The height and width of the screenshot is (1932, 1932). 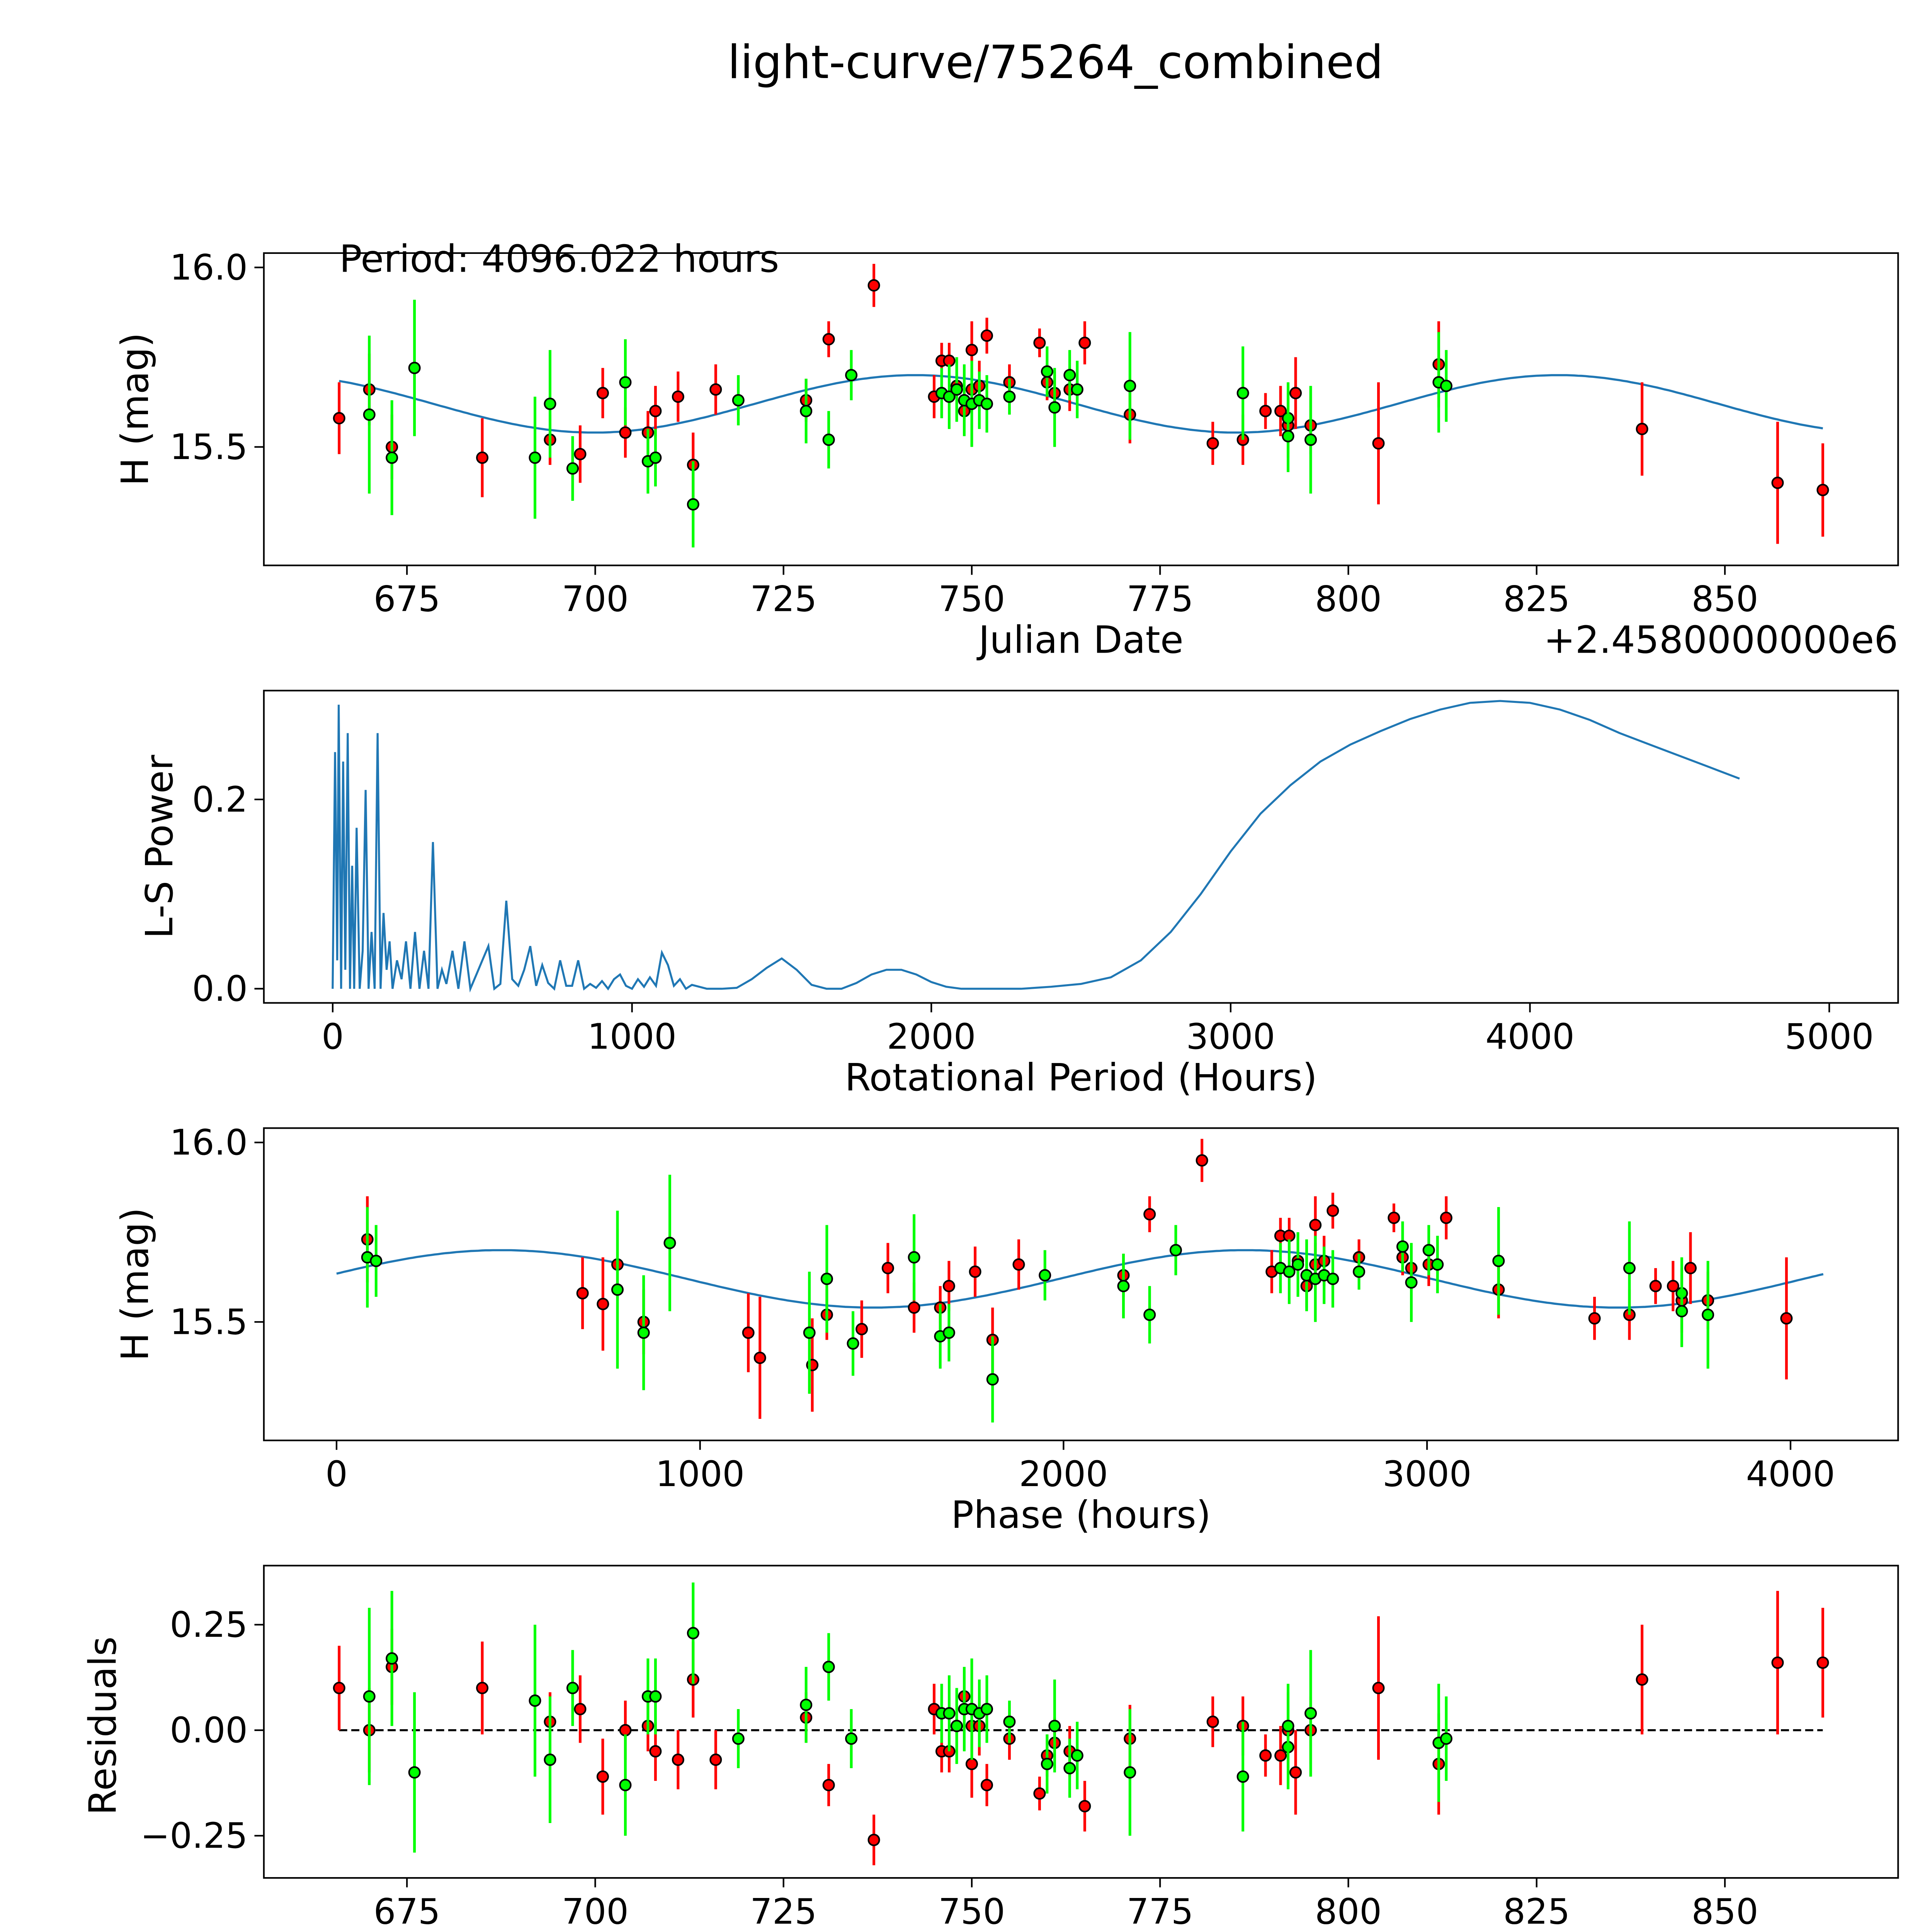 What do you see at coordinates (1537, 1912) in the screenshot?
I see `x-tick-label: 825` at bounding box center [1537, 1912].